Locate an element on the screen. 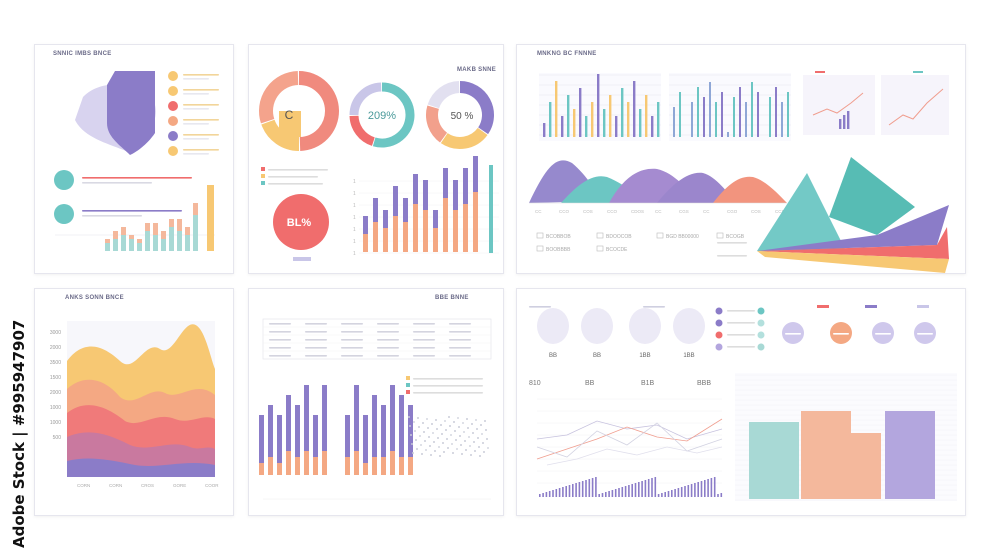 The image size is (1000, 560). header-line is located at coordinates (654, 307).